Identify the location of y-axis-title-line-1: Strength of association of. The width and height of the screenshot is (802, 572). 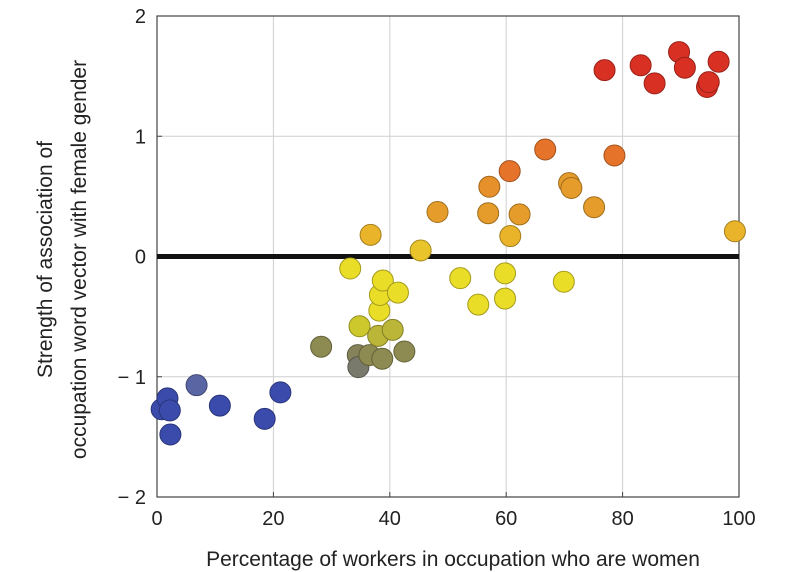
(45, 259).